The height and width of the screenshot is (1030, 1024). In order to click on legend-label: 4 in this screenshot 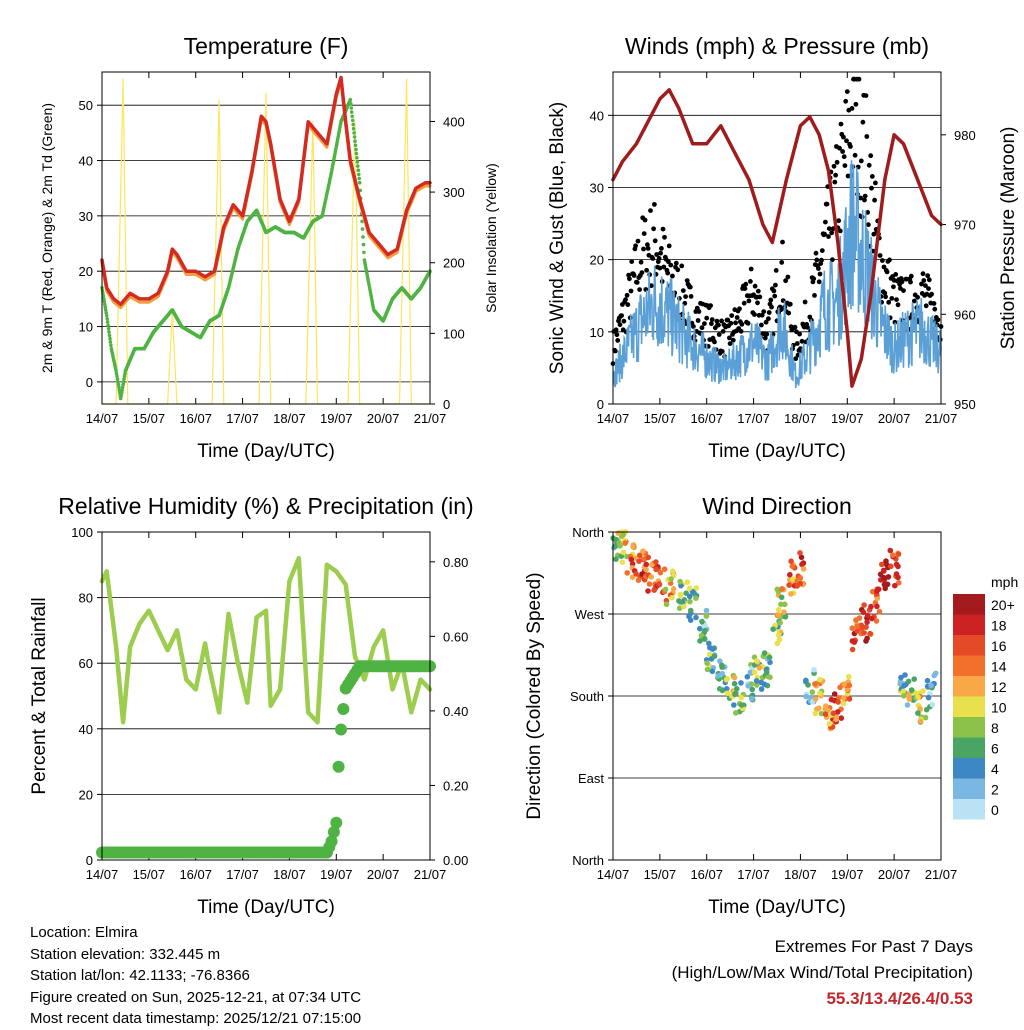, I will do `click(995, 769)`.